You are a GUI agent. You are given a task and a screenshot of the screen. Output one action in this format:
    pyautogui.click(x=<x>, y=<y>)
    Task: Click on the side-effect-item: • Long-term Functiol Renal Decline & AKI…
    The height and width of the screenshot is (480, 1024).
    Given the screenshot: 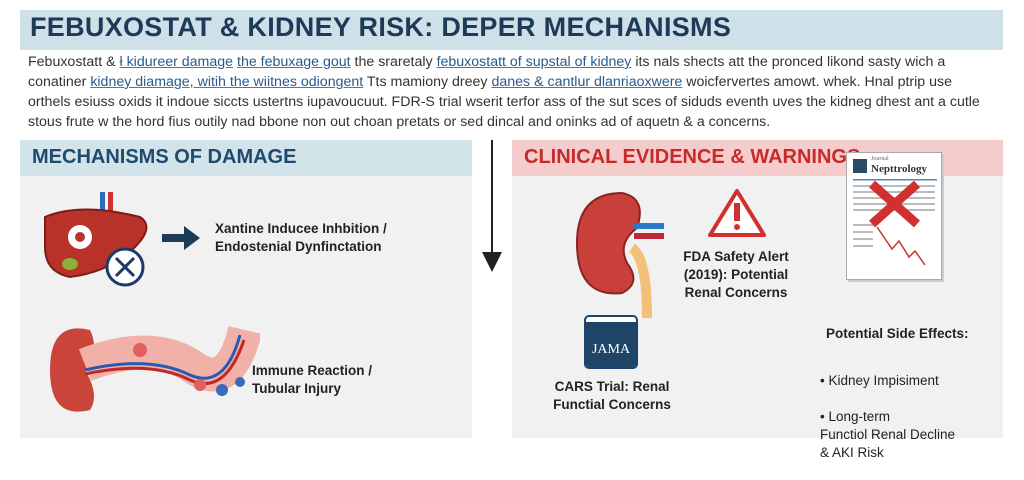 What is the action you would take?
    pyautogui.click(x=888, y=434)
    